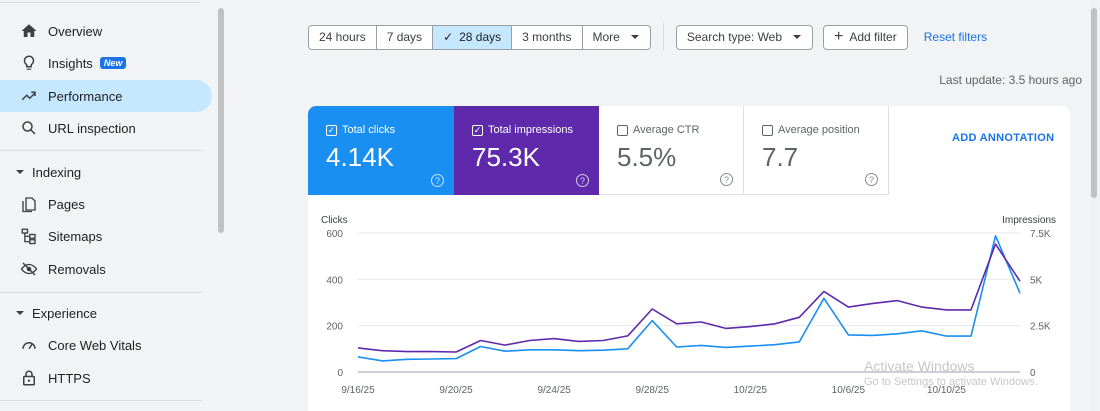  Describe the element at coordinates (69, 378) in the screenshot. I see `sidebar-item-label: HTTPS` at that location.